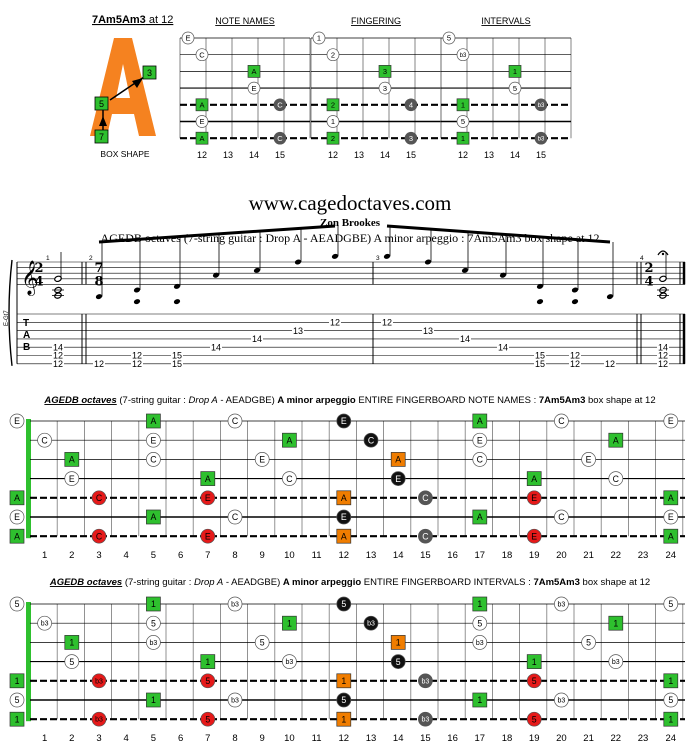  Describe the element at coordinates (616, 555) in the screenshot. I see `fret-number: 22` at that location.